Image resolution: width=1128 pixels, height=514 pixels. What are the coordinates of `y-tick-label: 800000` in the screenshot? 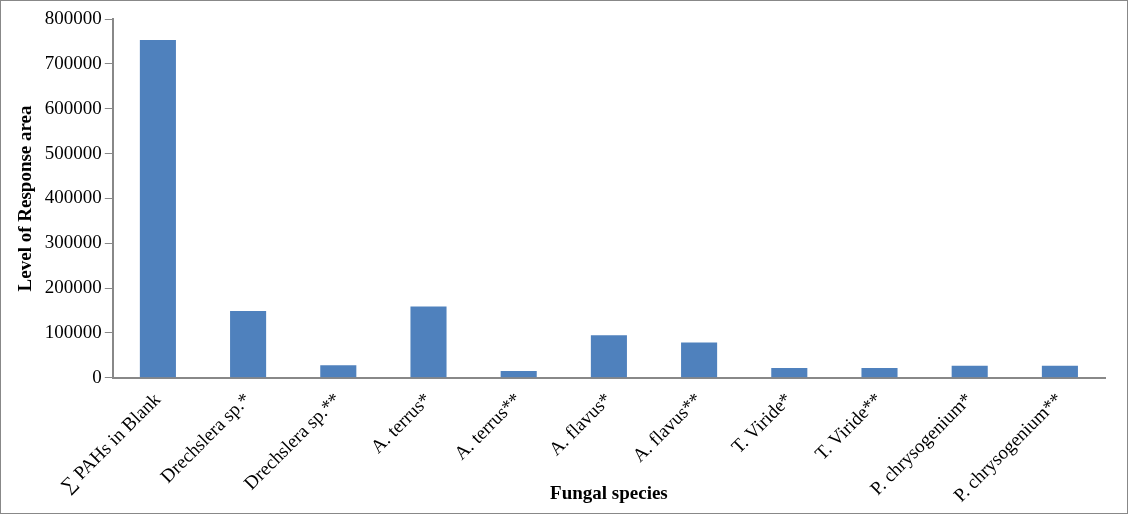 It's located at (73, 17).